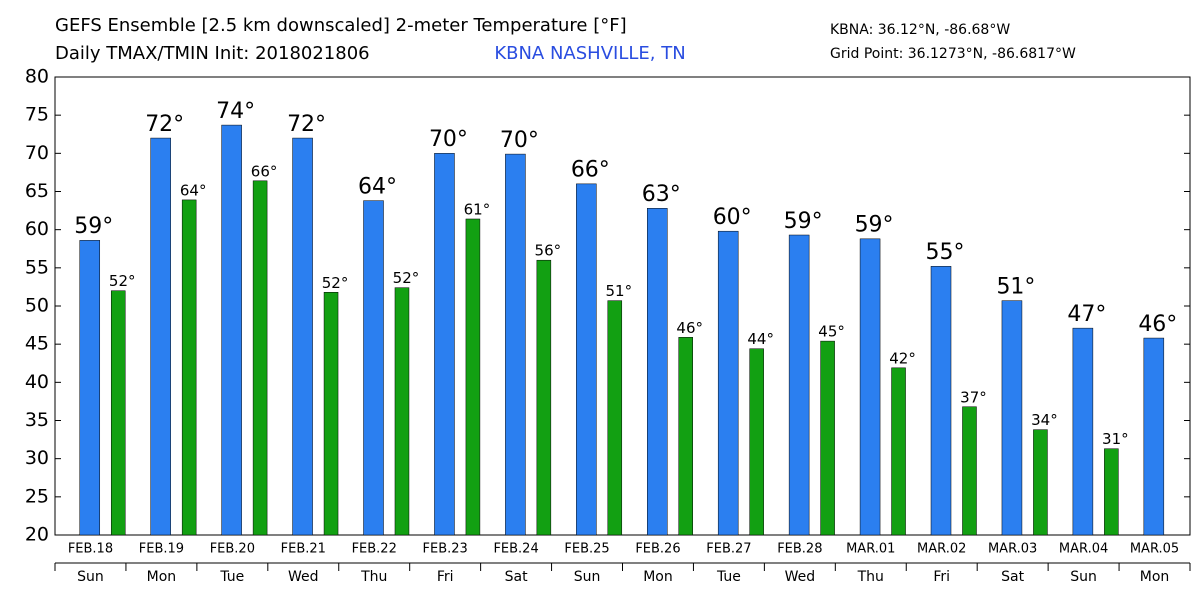 Image resolution: width=1200 pixels, height=600 pixels. What do you see at coordinates (587, 577) in the screenshot?
I see `weekday-label: Sun` at bounding box center [587, 577].